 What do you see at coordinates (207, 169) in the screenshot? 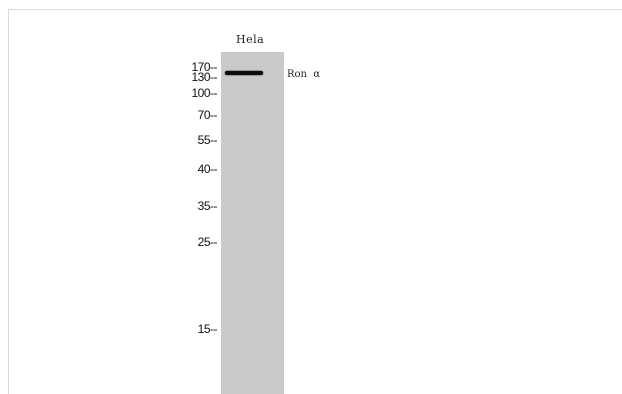
I see `marker-40: 40--` at bounding box center [207, 169].